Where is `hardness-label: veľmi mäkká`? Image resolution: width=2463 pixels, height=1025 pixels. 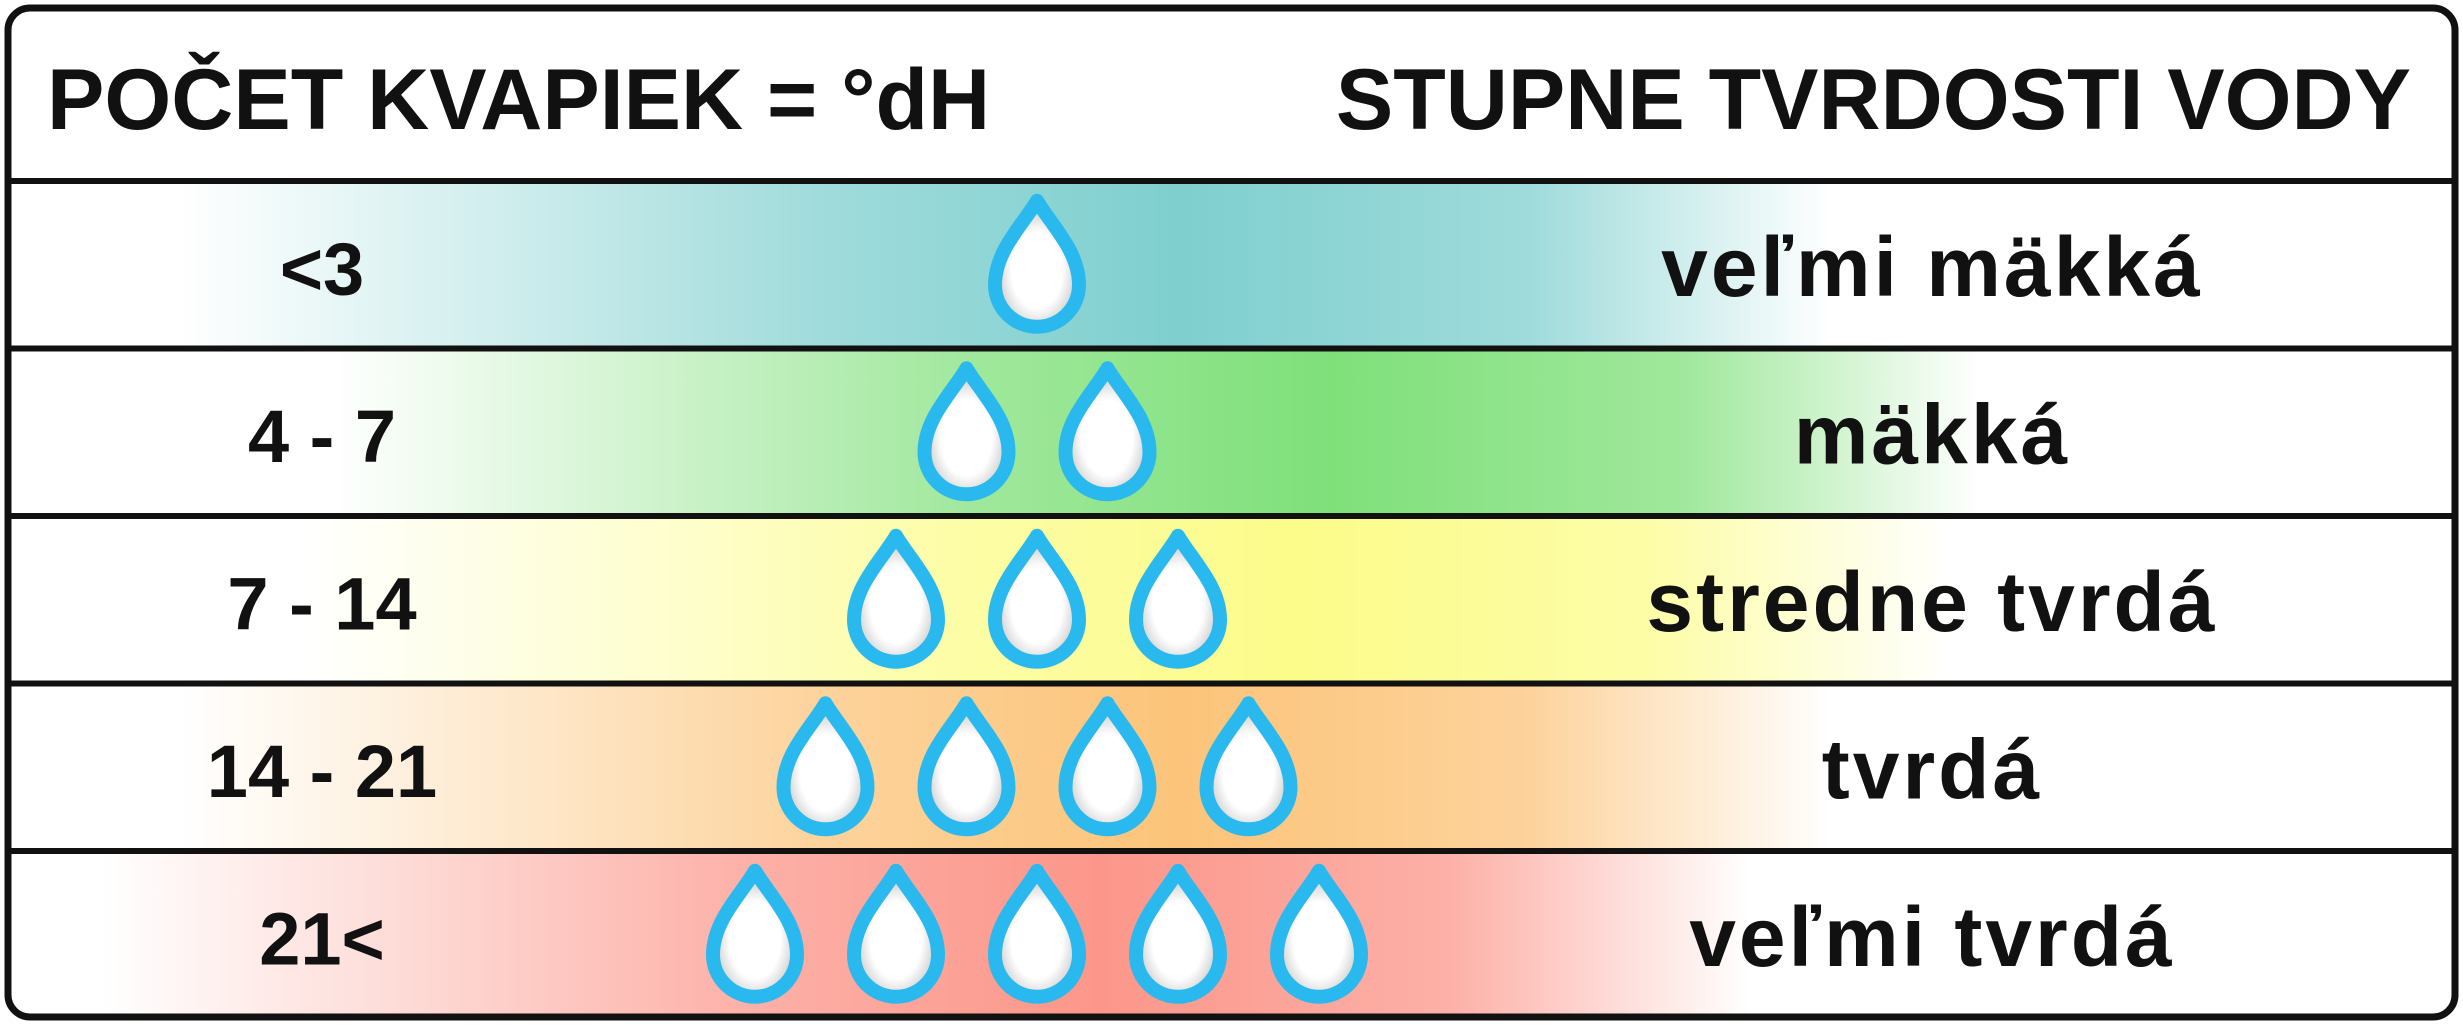 hardness-label: veľmi mäkká is located at coordinates (1932, 267).